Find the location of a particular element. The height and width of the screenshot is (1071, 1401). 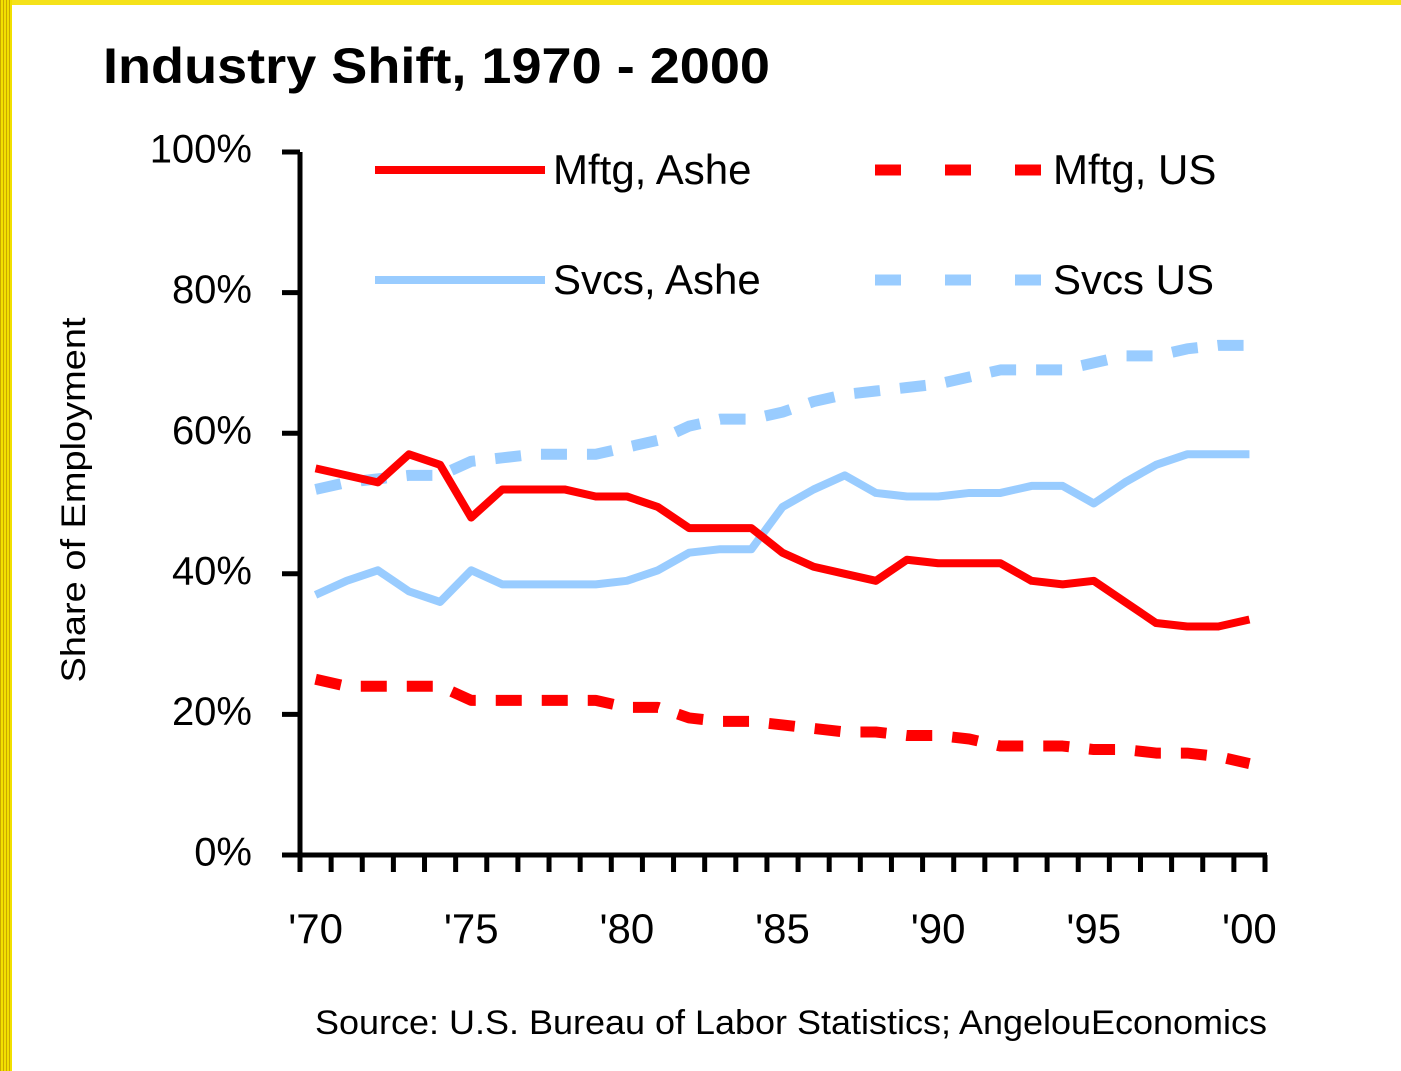

y-axis-label: Share of Employment is located at coordinates (74, 500).